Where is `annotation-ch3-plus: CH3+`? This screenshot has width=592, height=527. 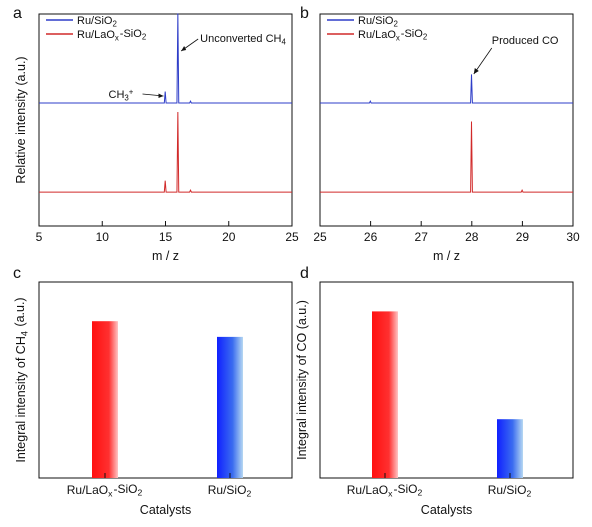 annotation-ch3-plus: CH3+ is located at coordinates (122, 94).